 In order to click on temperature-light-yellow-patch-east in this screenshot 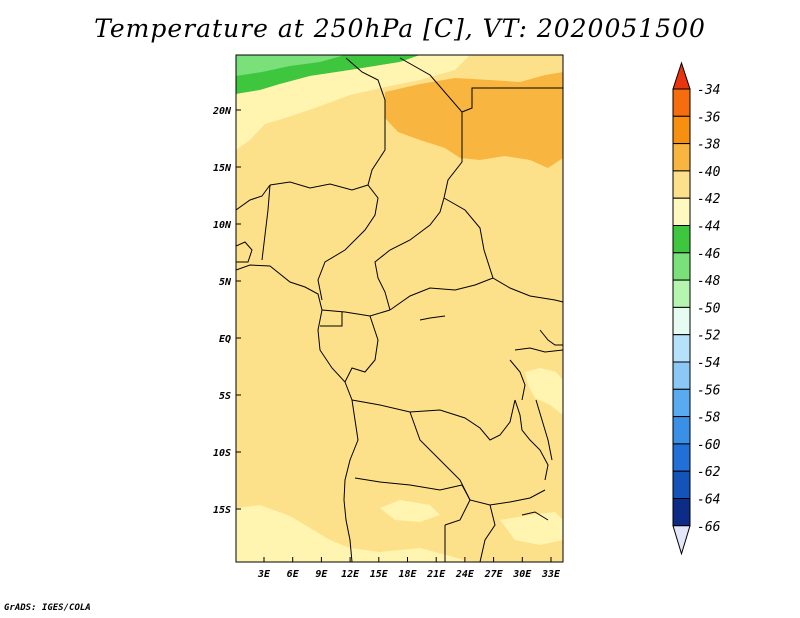, I will do `click(544, 391)`.